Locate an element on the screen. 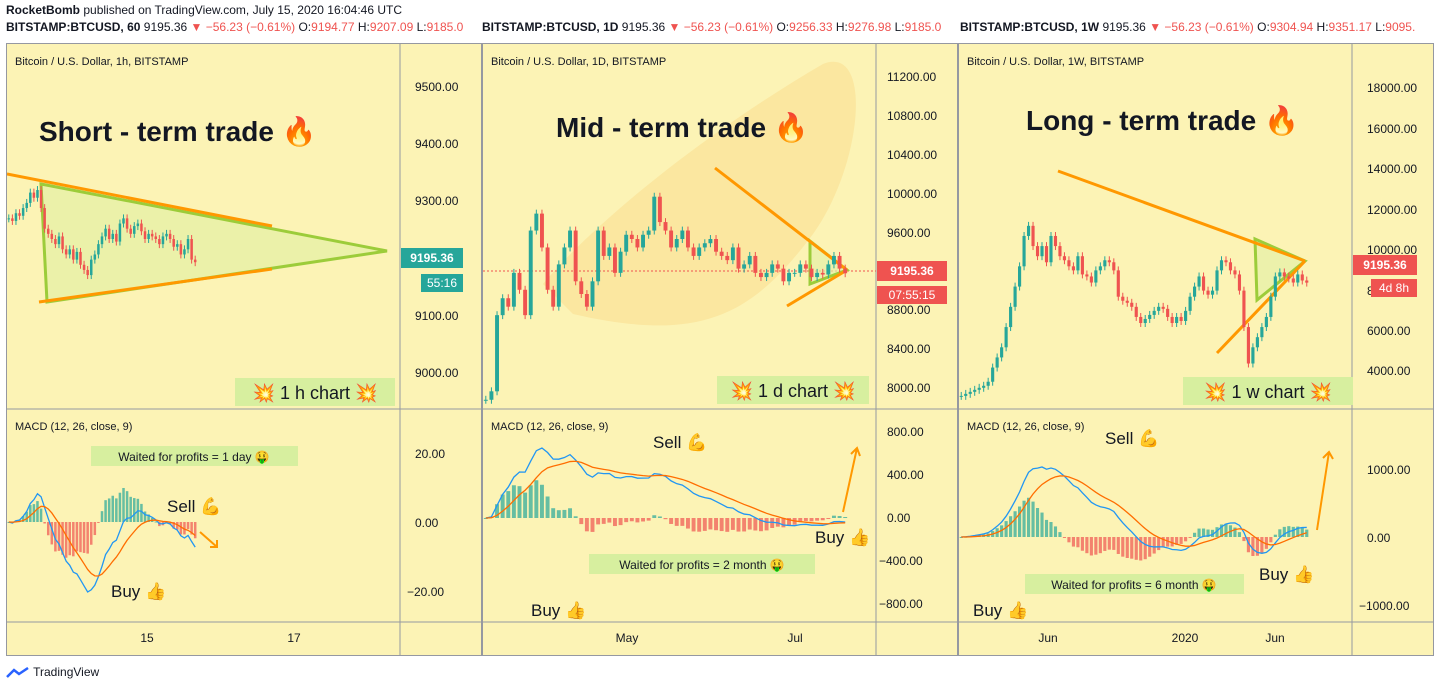 This screenshot has width=1436, height=691. author-name: RocketBomb is located at coordinates (43, 10).